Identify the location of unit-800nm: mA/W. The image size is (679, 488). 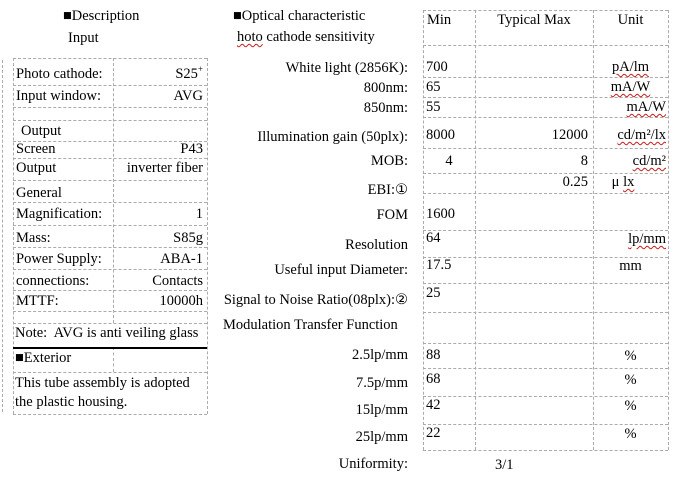
(630, 87).